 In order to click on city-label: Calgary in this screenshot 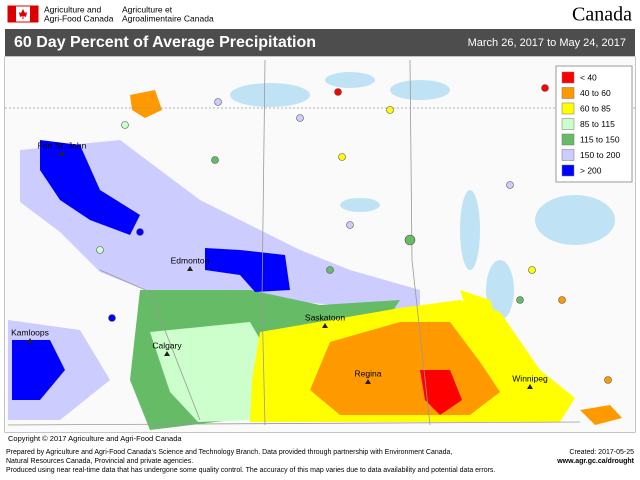, I will do `click(167, 345)`.